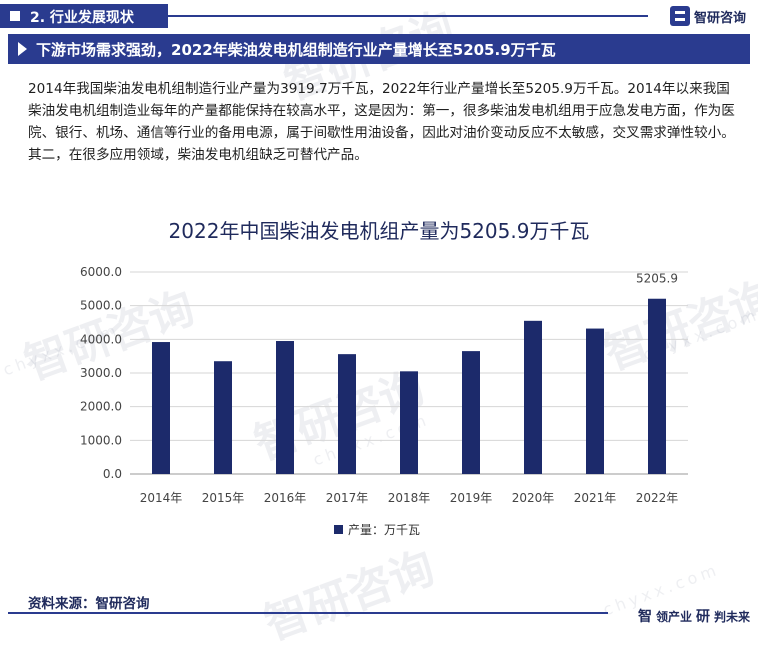 Image resolution: width=758 pixels, height=652 pixels. What do you see at coordinates (338, 529) in the screenshot?
I see `legend-swatch` at bounding box center [338, 529].